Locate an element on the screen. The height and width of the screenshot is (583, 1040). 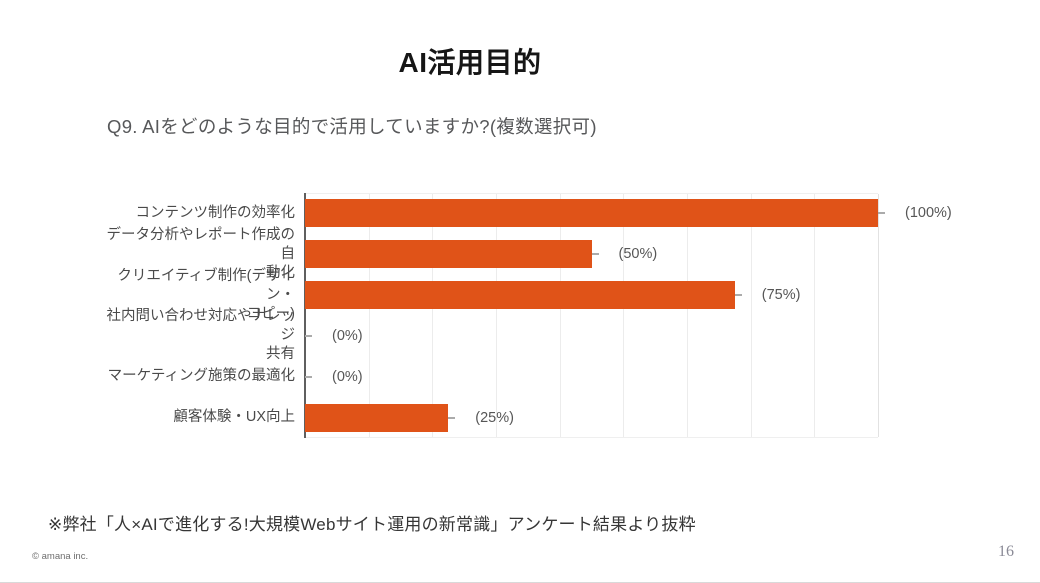
page-title: AI活用目的 is located at coordinates (470, 62).